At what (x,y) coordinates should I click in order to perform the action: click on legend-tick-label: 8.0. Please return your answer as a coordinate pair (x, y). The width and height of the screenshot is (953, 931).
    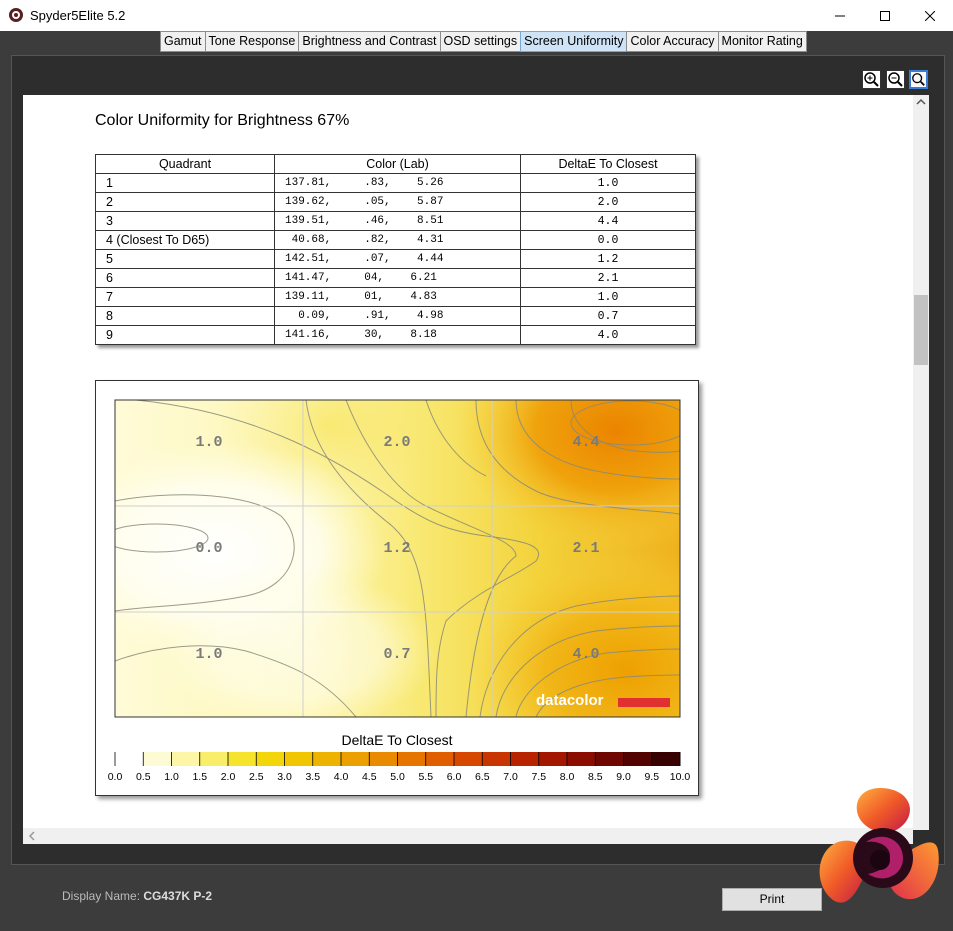
    Looking at the image, I should click on (567, 777).